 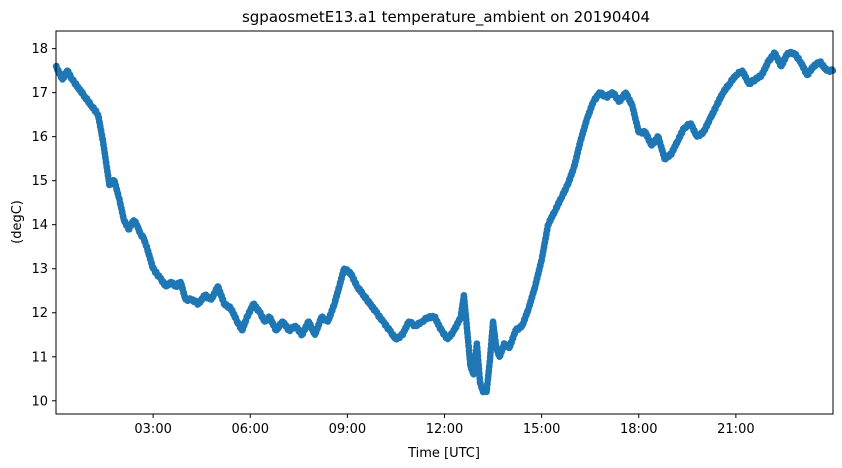 What do you see at coordinates (443, 453) in the screenshot?
I see `x-axis-label: Time [UTC]` at bounding box center [443, 453].